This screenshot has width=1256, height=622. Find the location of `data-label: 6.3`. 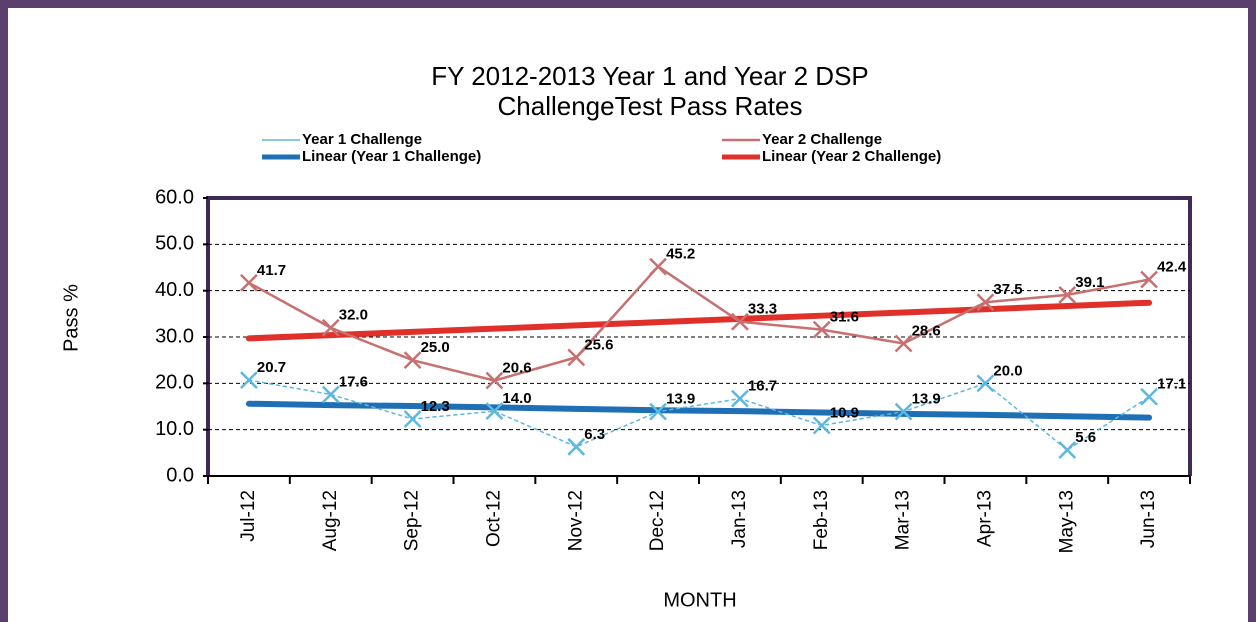

data-label: 6.3 is located at coordinates (594, 434).